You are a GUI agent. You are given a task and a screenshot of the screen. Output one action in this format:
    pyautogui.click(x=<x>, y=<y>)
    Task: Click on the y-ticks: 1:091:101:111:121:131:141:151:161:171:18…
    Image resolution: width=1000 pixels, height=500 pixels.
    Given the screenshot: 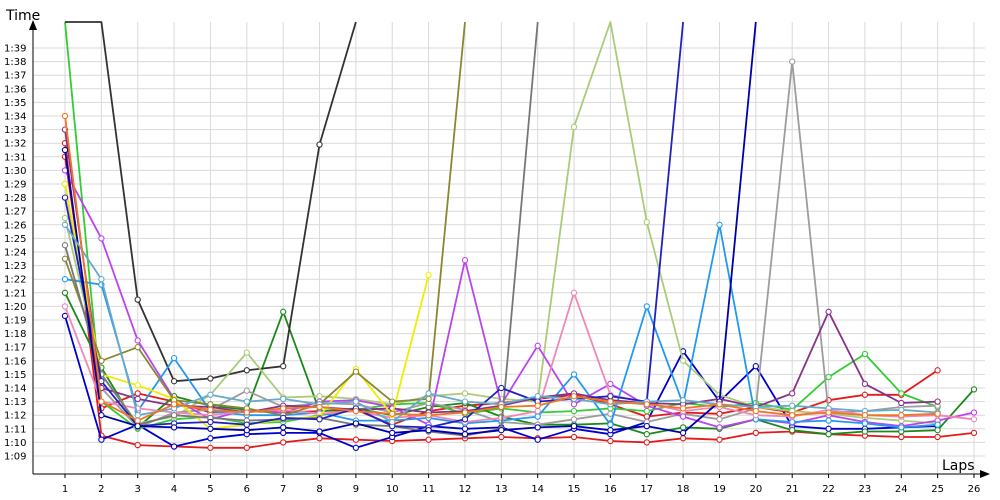 What is the action you would take?
    pyautogui.click(x=15, y=253)
    